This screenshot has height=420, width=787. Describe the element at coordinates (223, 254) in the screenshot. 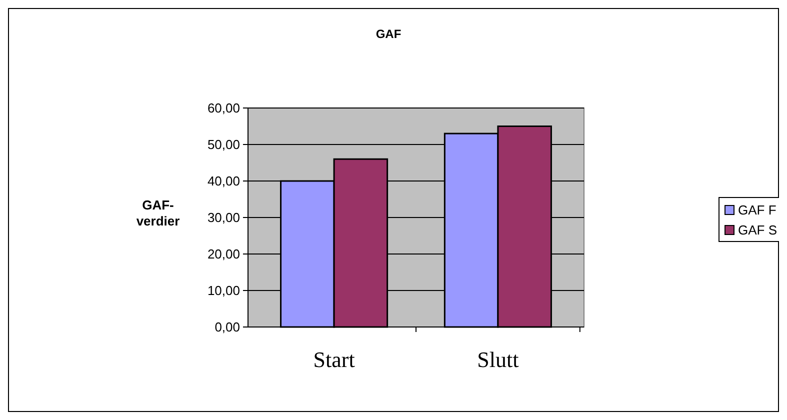

I see `y-tick-label: 20,00` at that location.